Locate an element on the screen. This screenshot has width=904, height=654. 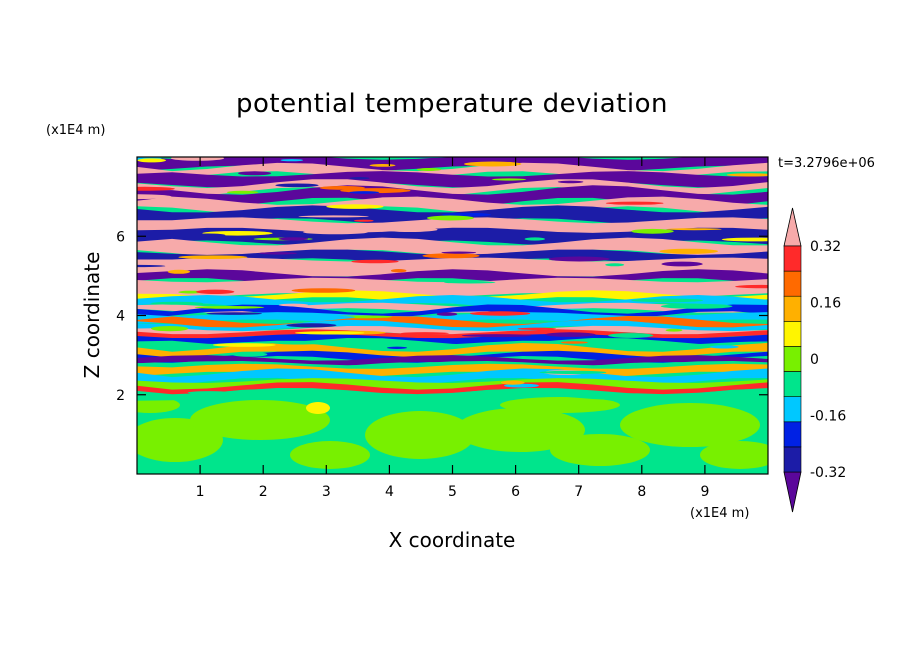
y-tick-label: 2 is located at coordinates (120, 396).